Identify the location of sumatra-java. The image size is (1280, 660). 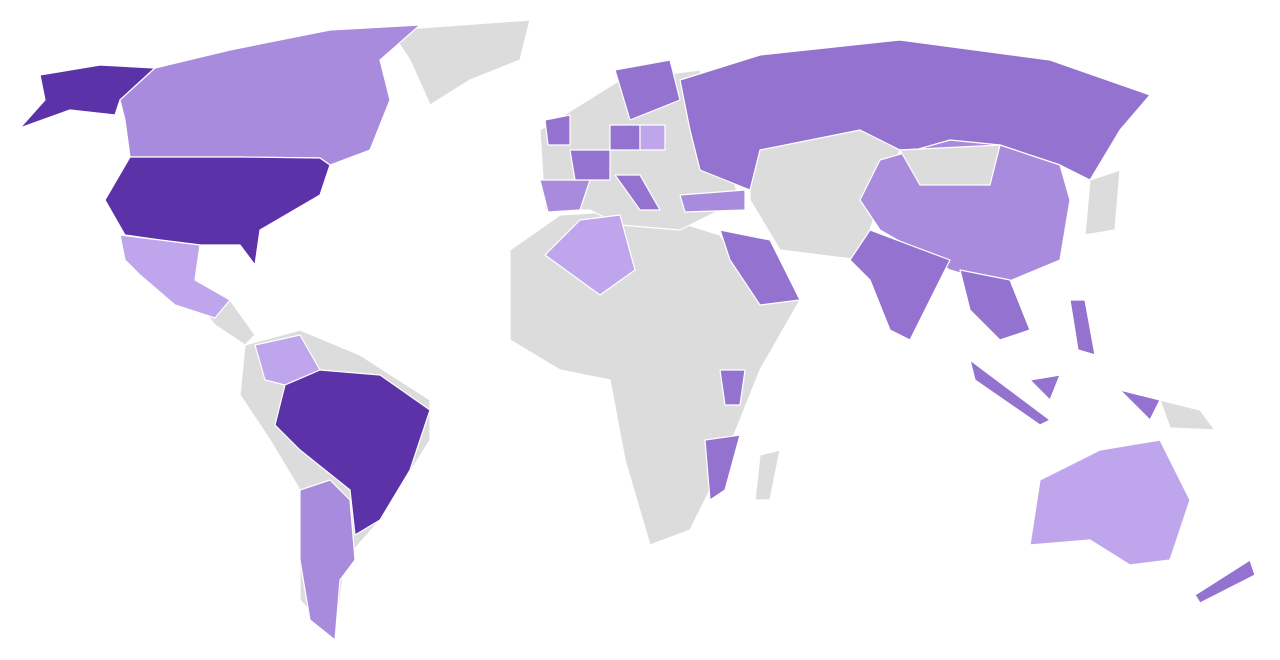
(1010, 392).